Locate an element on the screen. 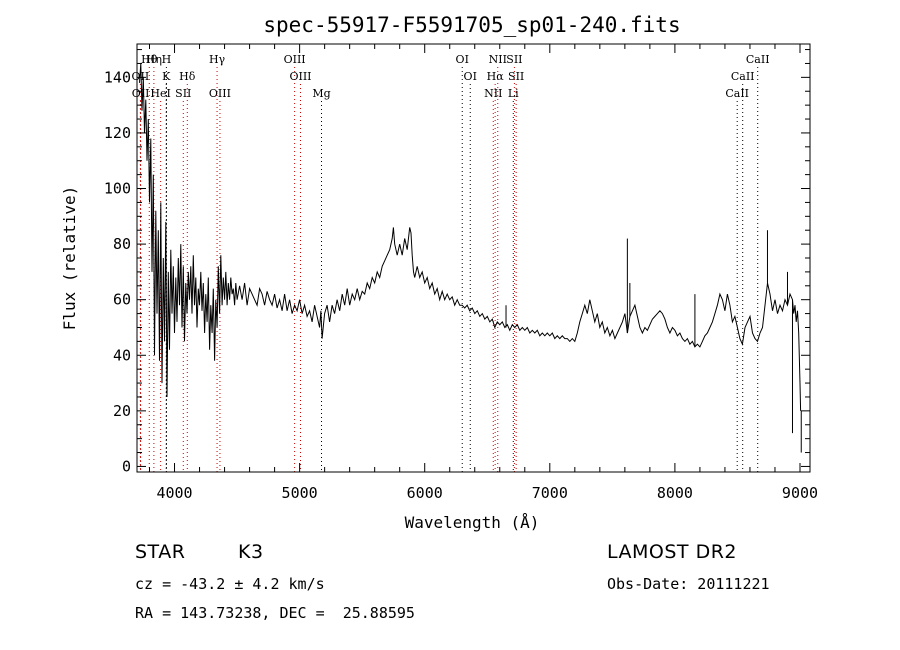 This screenshot has width=900, height=650. line-marker-label: Mg is located at coordinates (321, 93).